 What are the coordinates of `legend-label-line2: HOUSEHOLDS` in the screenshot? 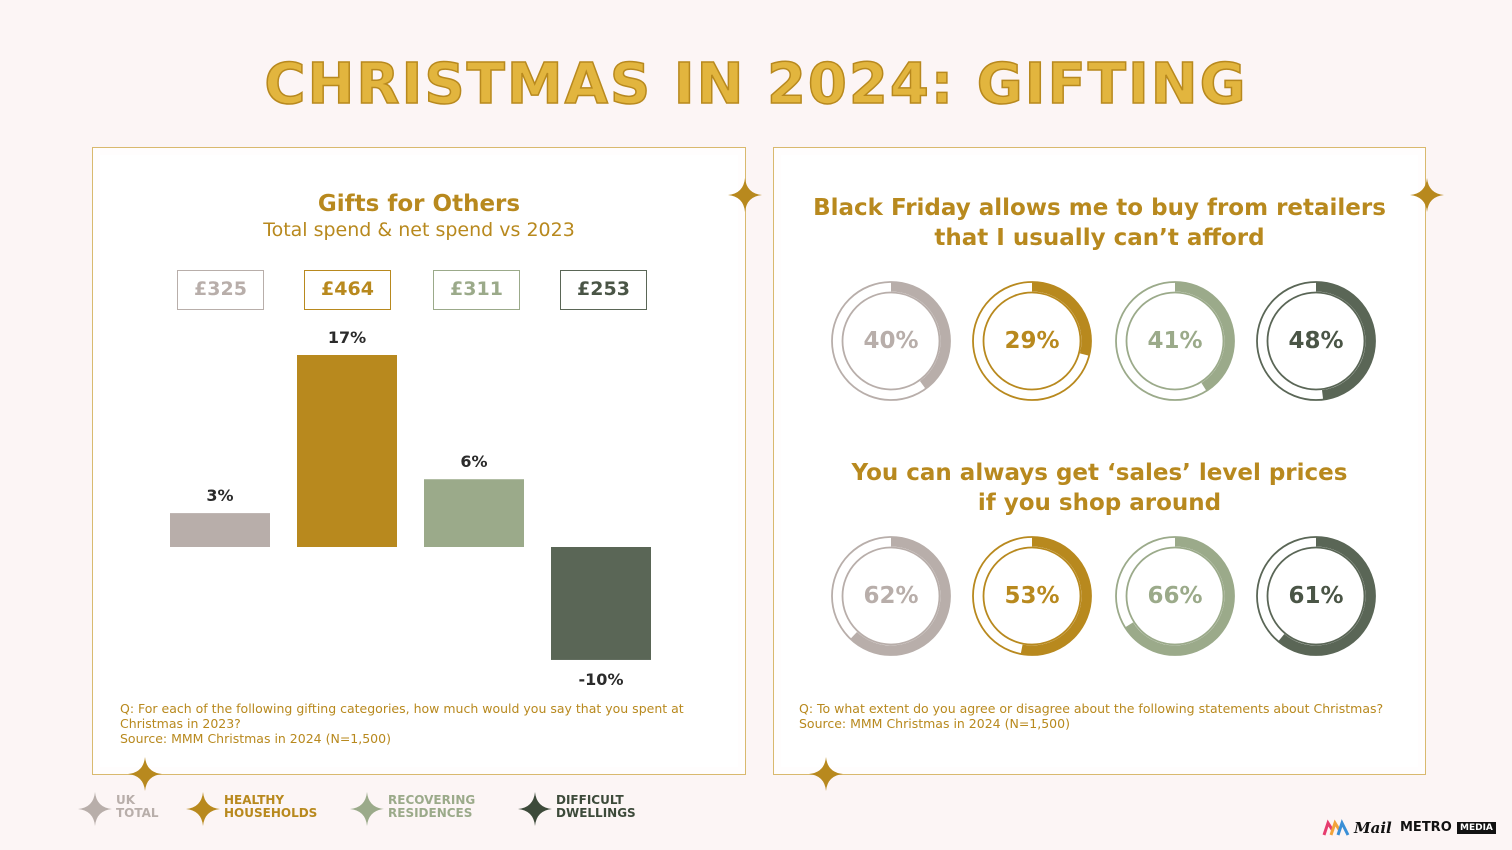 It's located at (271, 813).